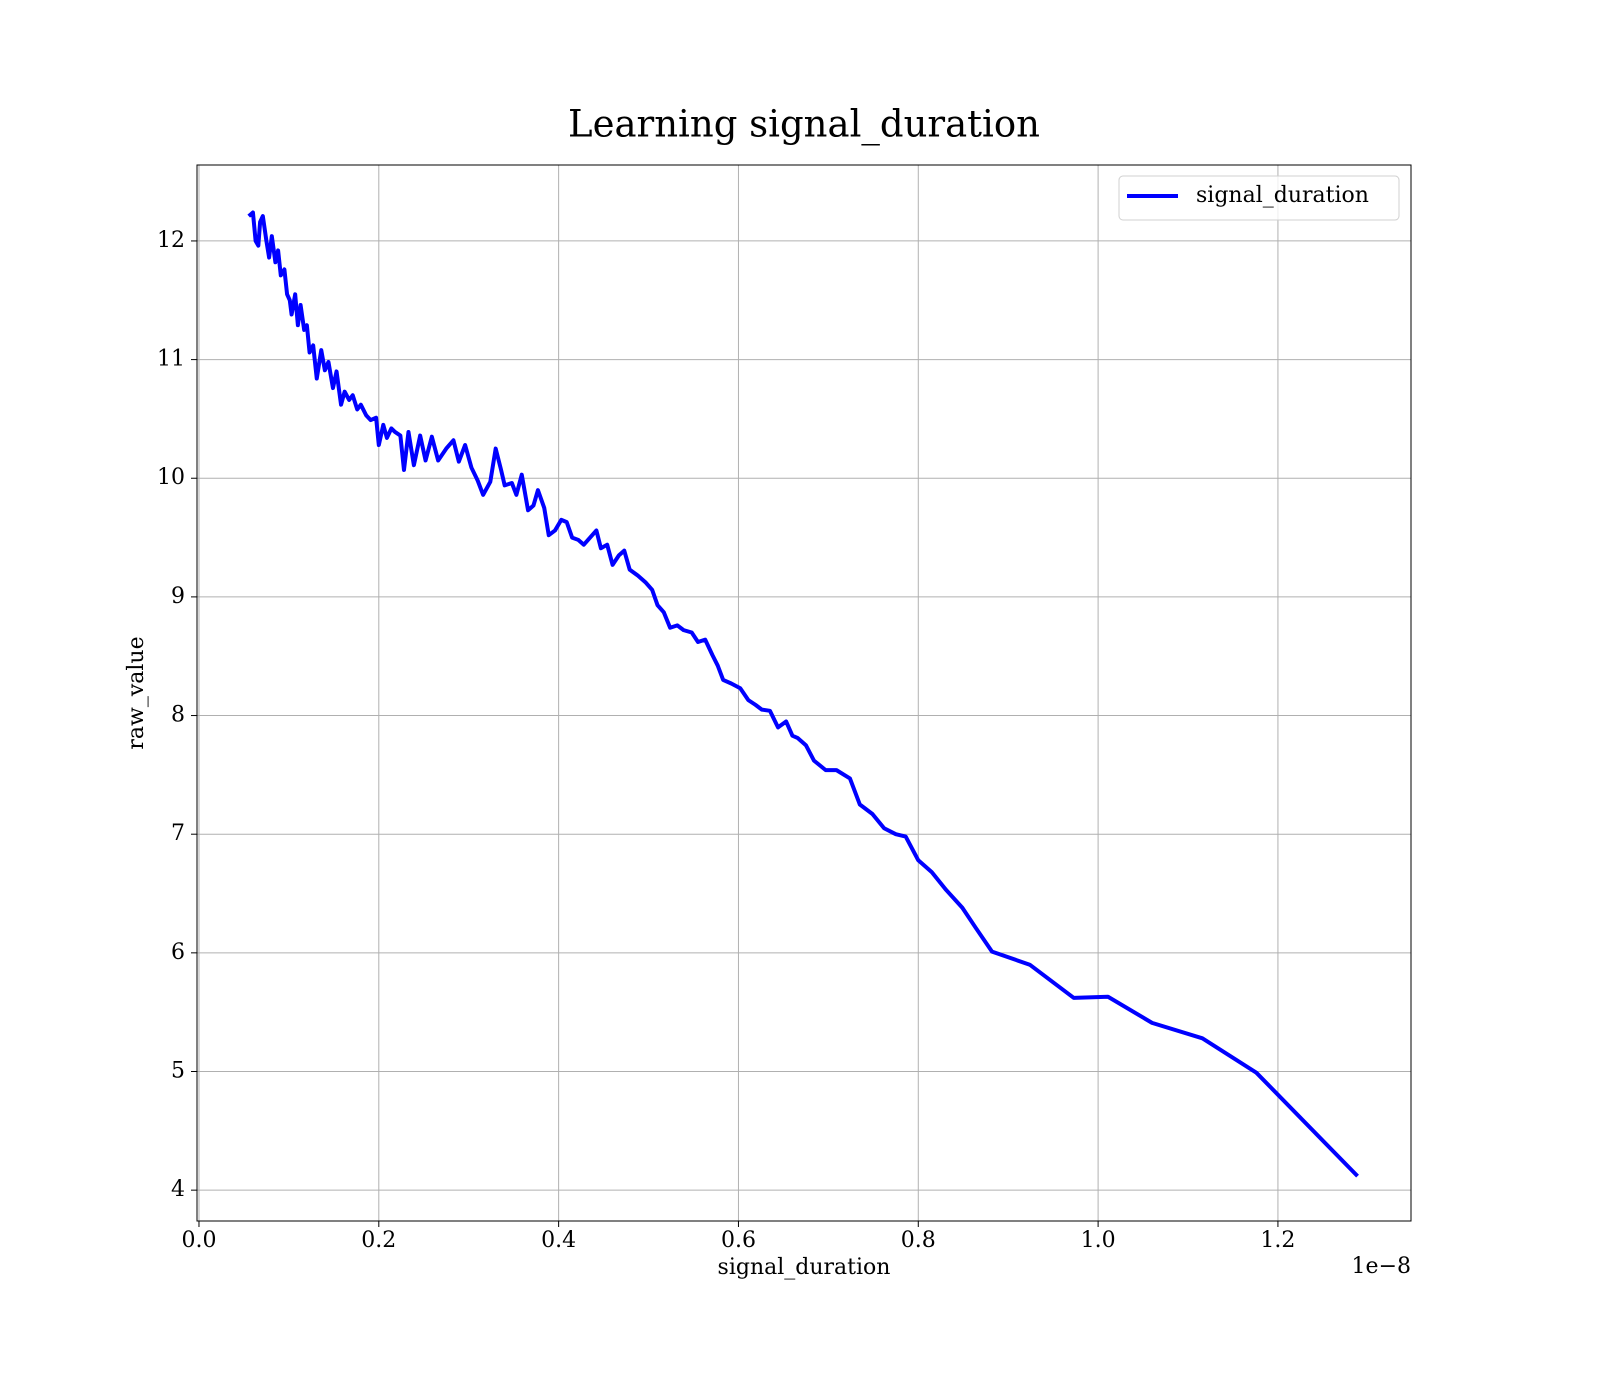  I want to click on x-axis-label: signal_duration, so click(804, 1267).